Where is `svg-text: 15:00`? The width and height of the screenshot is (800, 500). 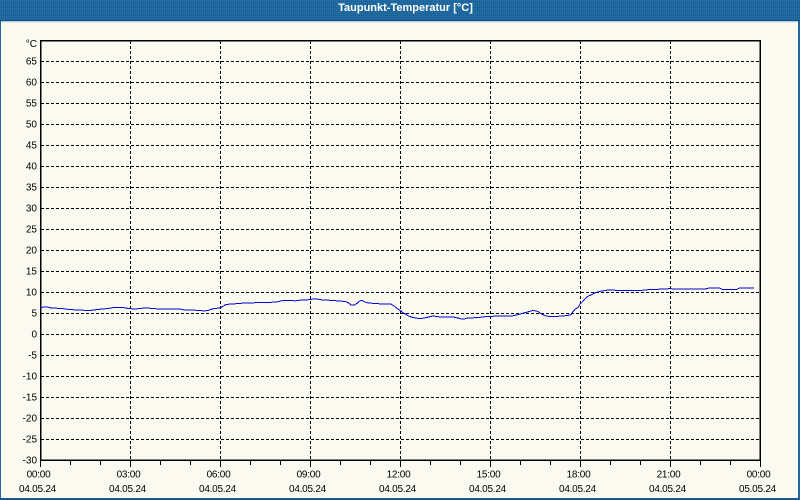
svg-text: 15:00 is located at coordinates (489, 475).